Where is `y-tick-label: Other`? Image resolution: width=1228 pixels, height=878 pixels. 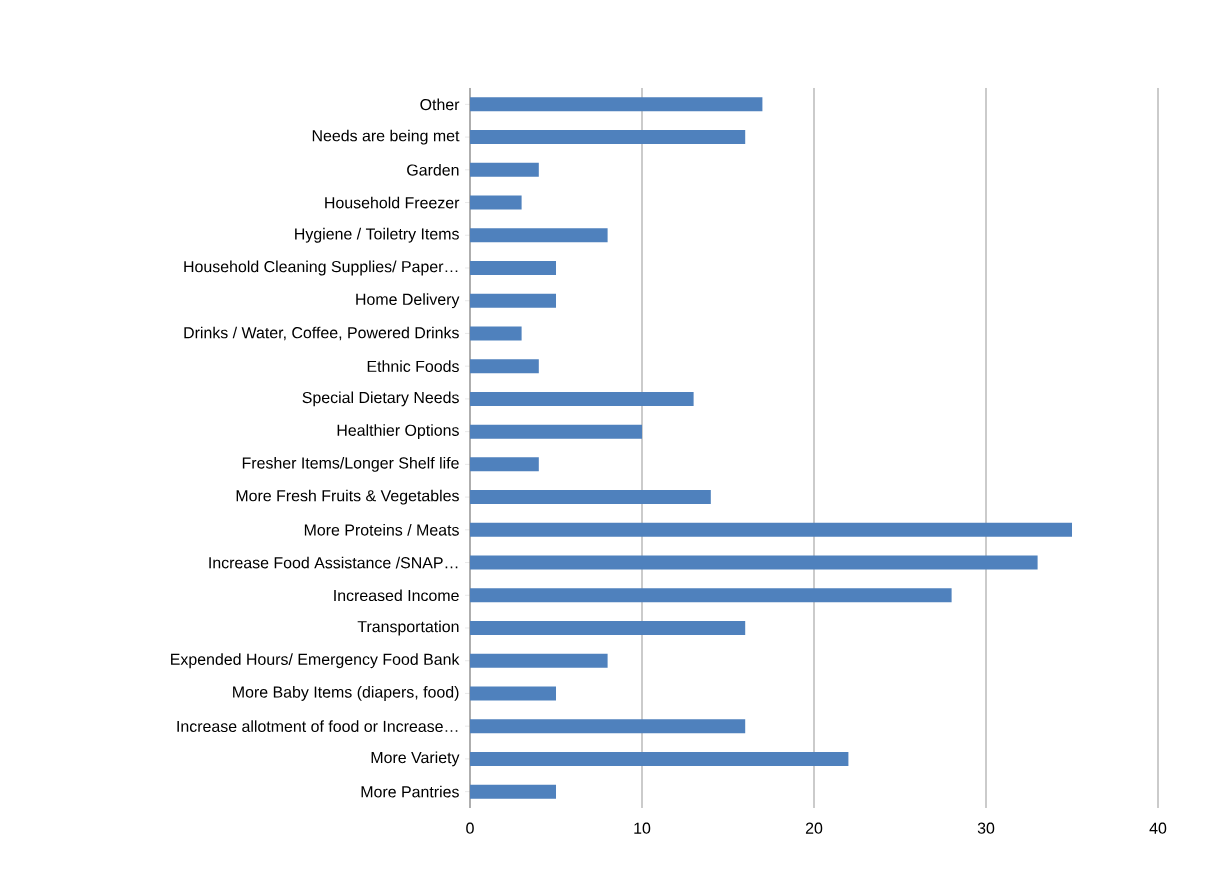
y-tick-label: Other is located at coordinates (440, 104).